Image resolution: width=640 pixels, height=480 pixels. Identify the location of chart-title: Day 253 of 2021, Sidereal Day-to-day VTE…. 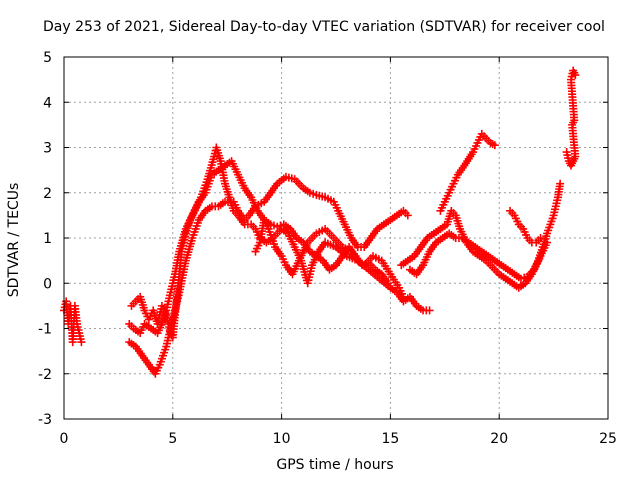
(324, 27).